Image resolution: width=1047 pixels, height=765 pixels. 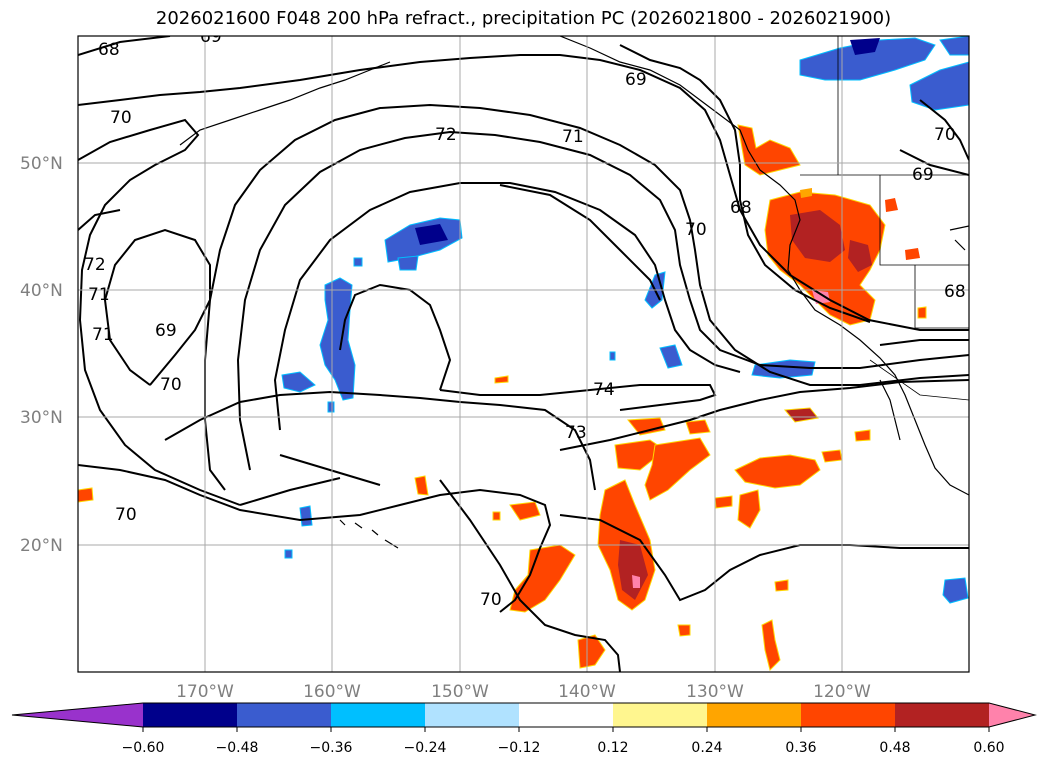 I want to click on lat-label: 40°N, so click(x=41, y=291).